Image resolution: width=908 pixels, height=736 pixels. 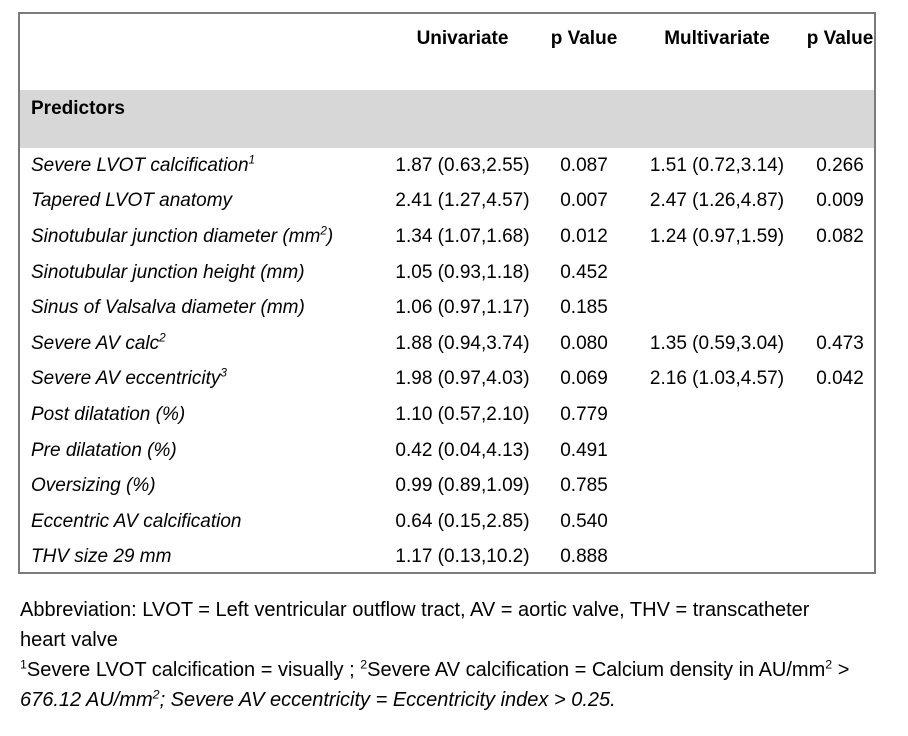 I want to click on univariate-value: 1.06 (0.97,1.17), so click(x=462, y=308).